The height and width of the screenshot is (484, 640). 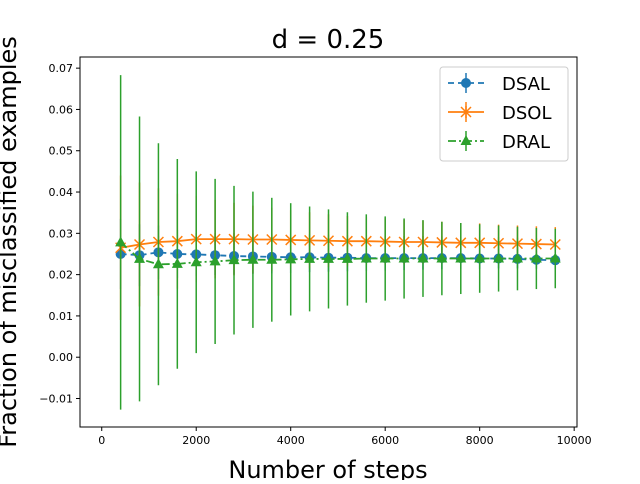 I want to click on legend: DSAL DSOL DRAL, so click(x=504, y=114).